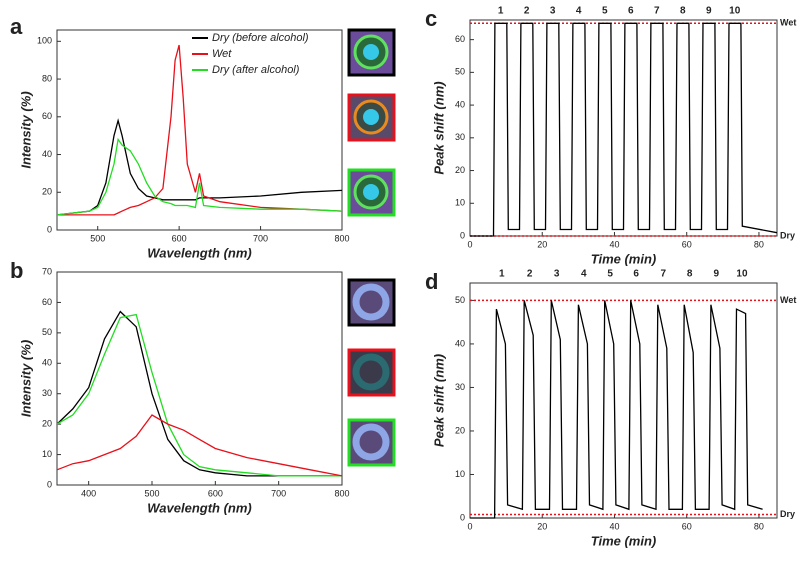  What do you see at coordinates (256, 70) in the screenshot?
I see `legend-label: Dry (after alcohol)` at bounding box center [256, 70].